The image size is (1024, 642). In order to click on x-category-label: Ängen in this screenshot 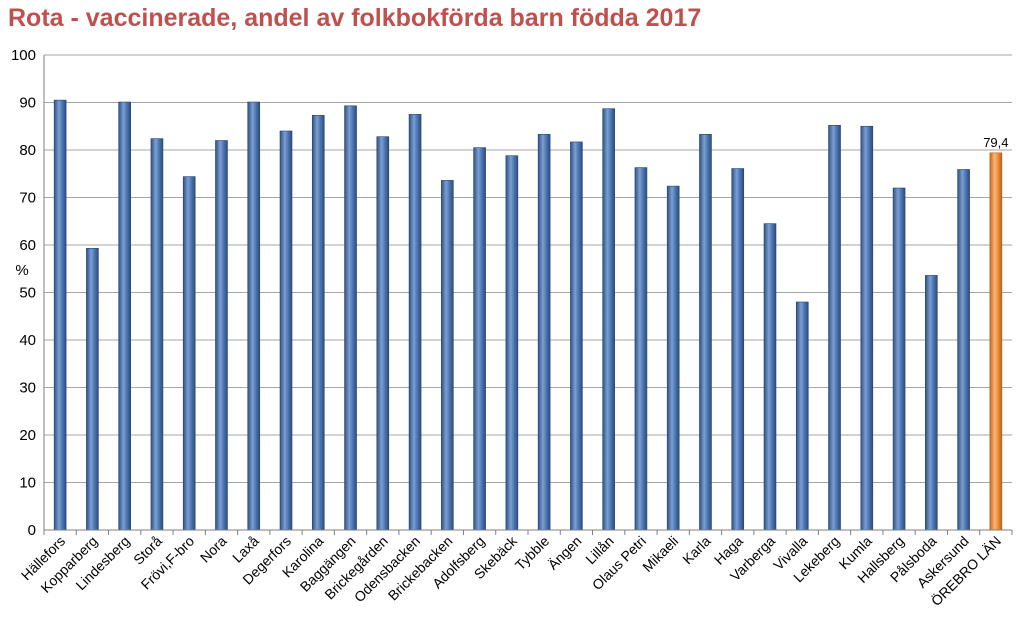, I will do `click(565, 553)`.